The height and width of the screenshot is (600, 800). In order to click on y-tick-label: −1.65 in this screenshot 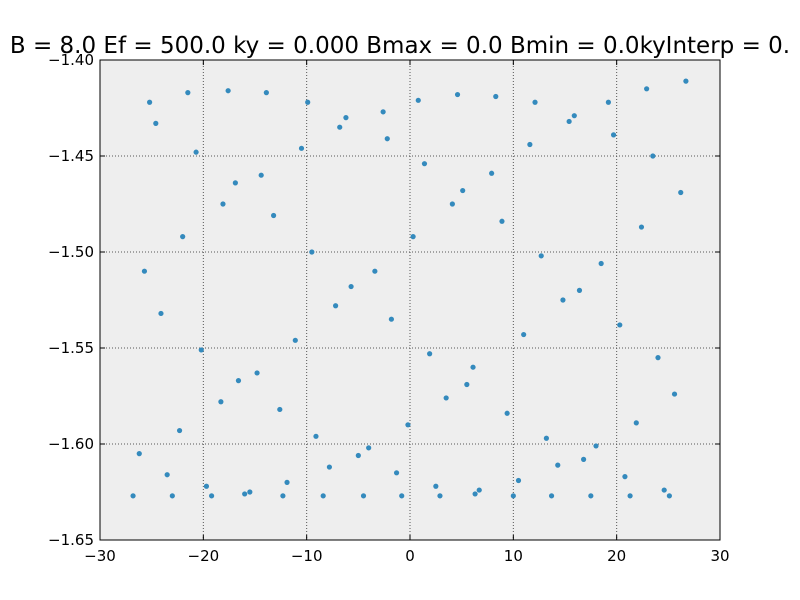, I will do `click(71, 540)`.